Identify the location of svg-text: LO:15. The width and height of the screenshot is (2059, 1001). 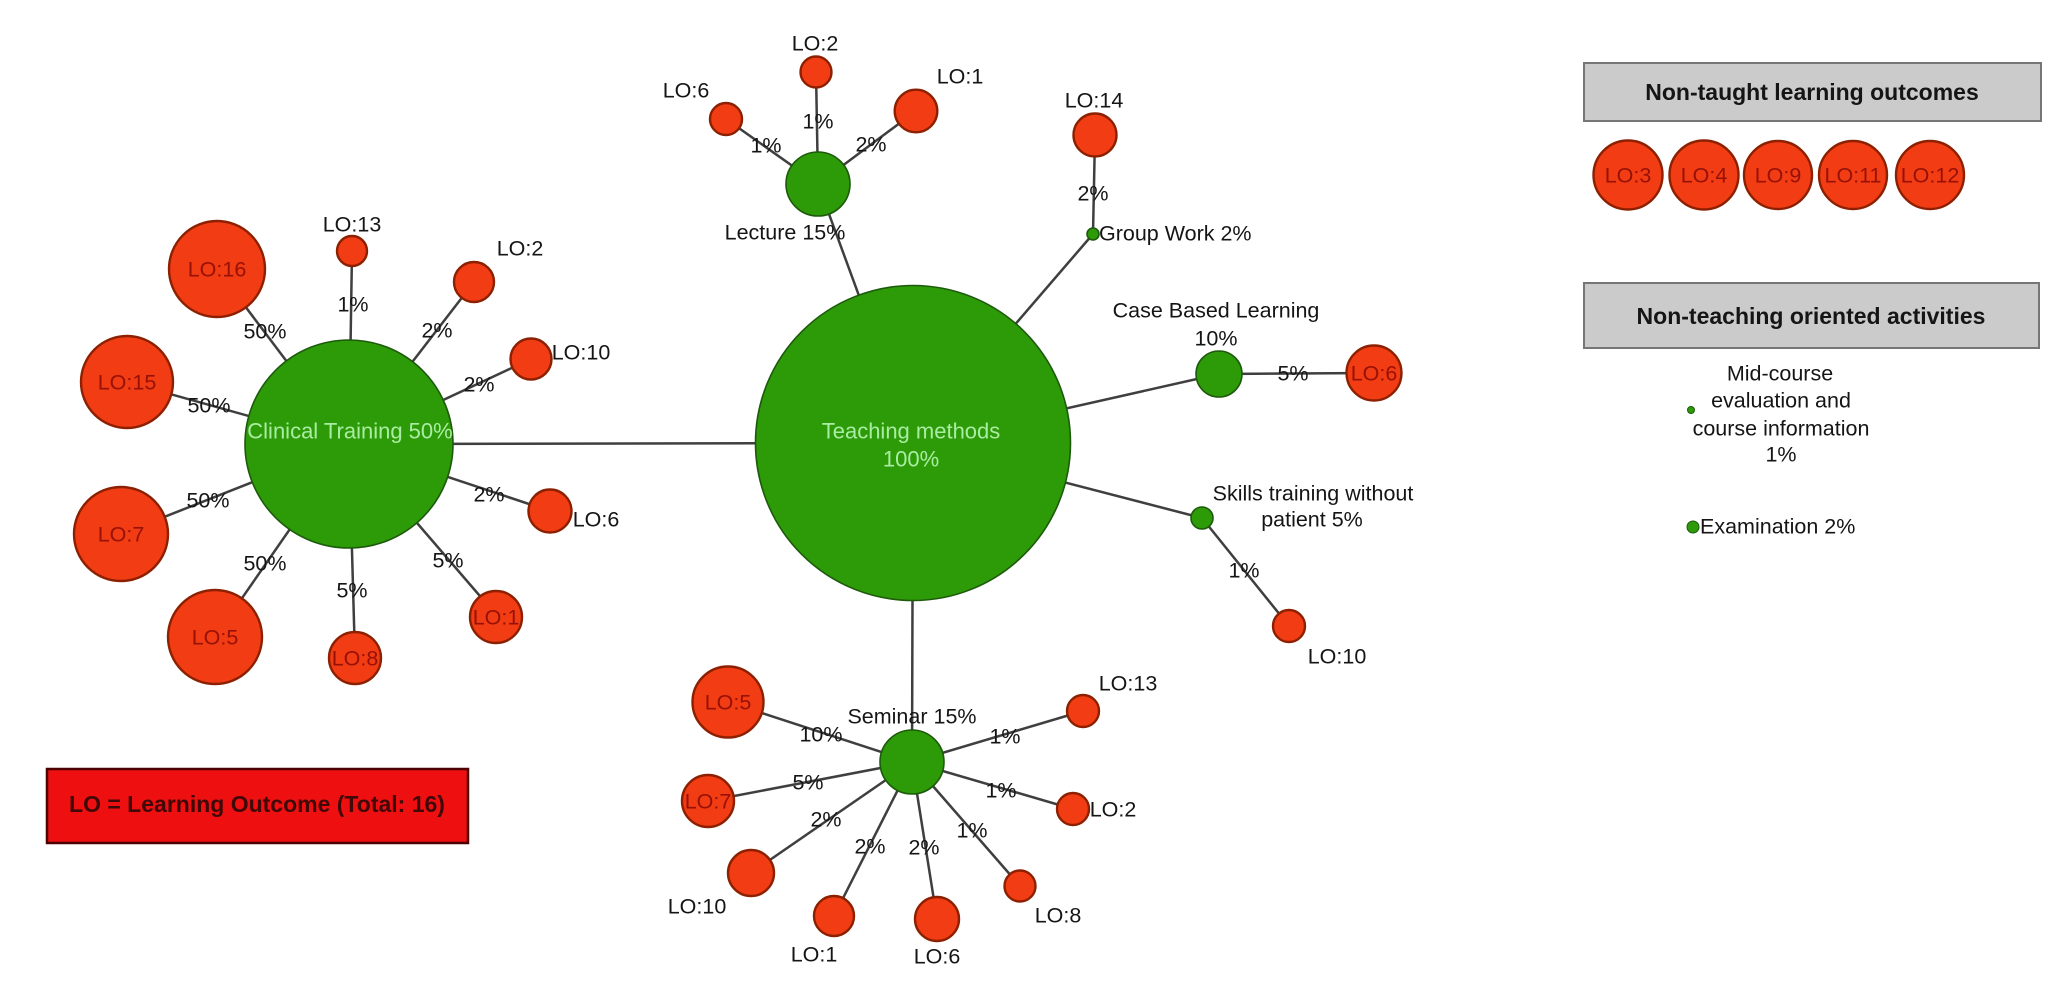
(127, 383).